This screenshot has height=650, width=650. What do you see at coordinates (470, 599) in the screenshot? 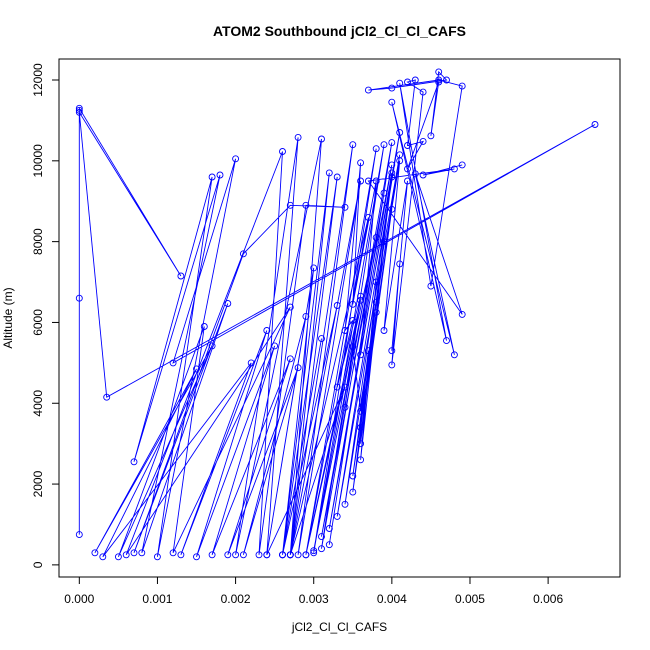
I see `x-tick-label: 0.005` at bounding box center [470, 599].